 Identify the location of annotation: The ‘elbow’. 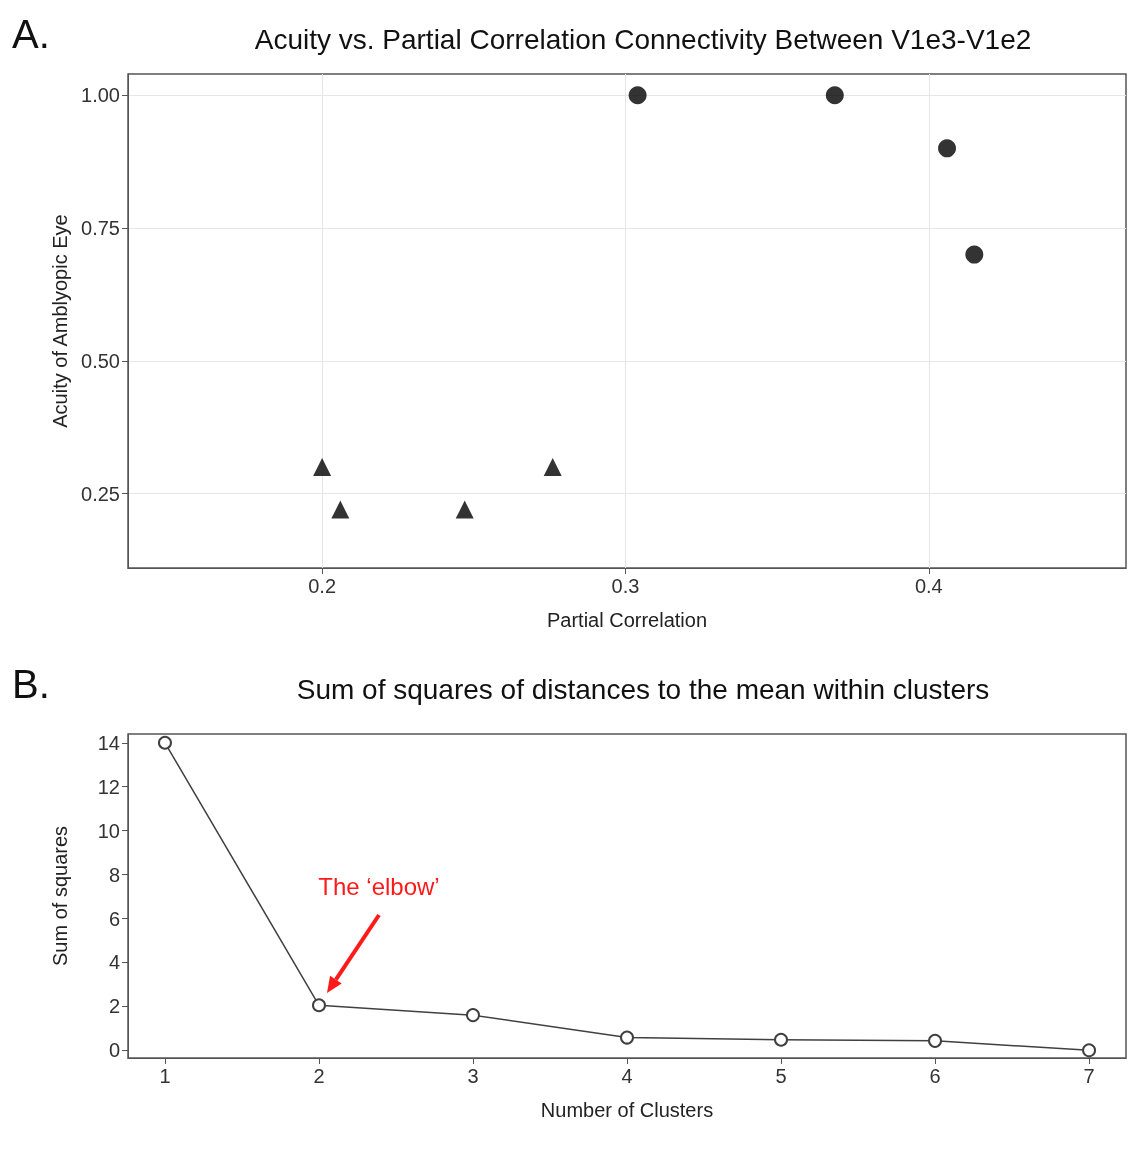
(379, 887).